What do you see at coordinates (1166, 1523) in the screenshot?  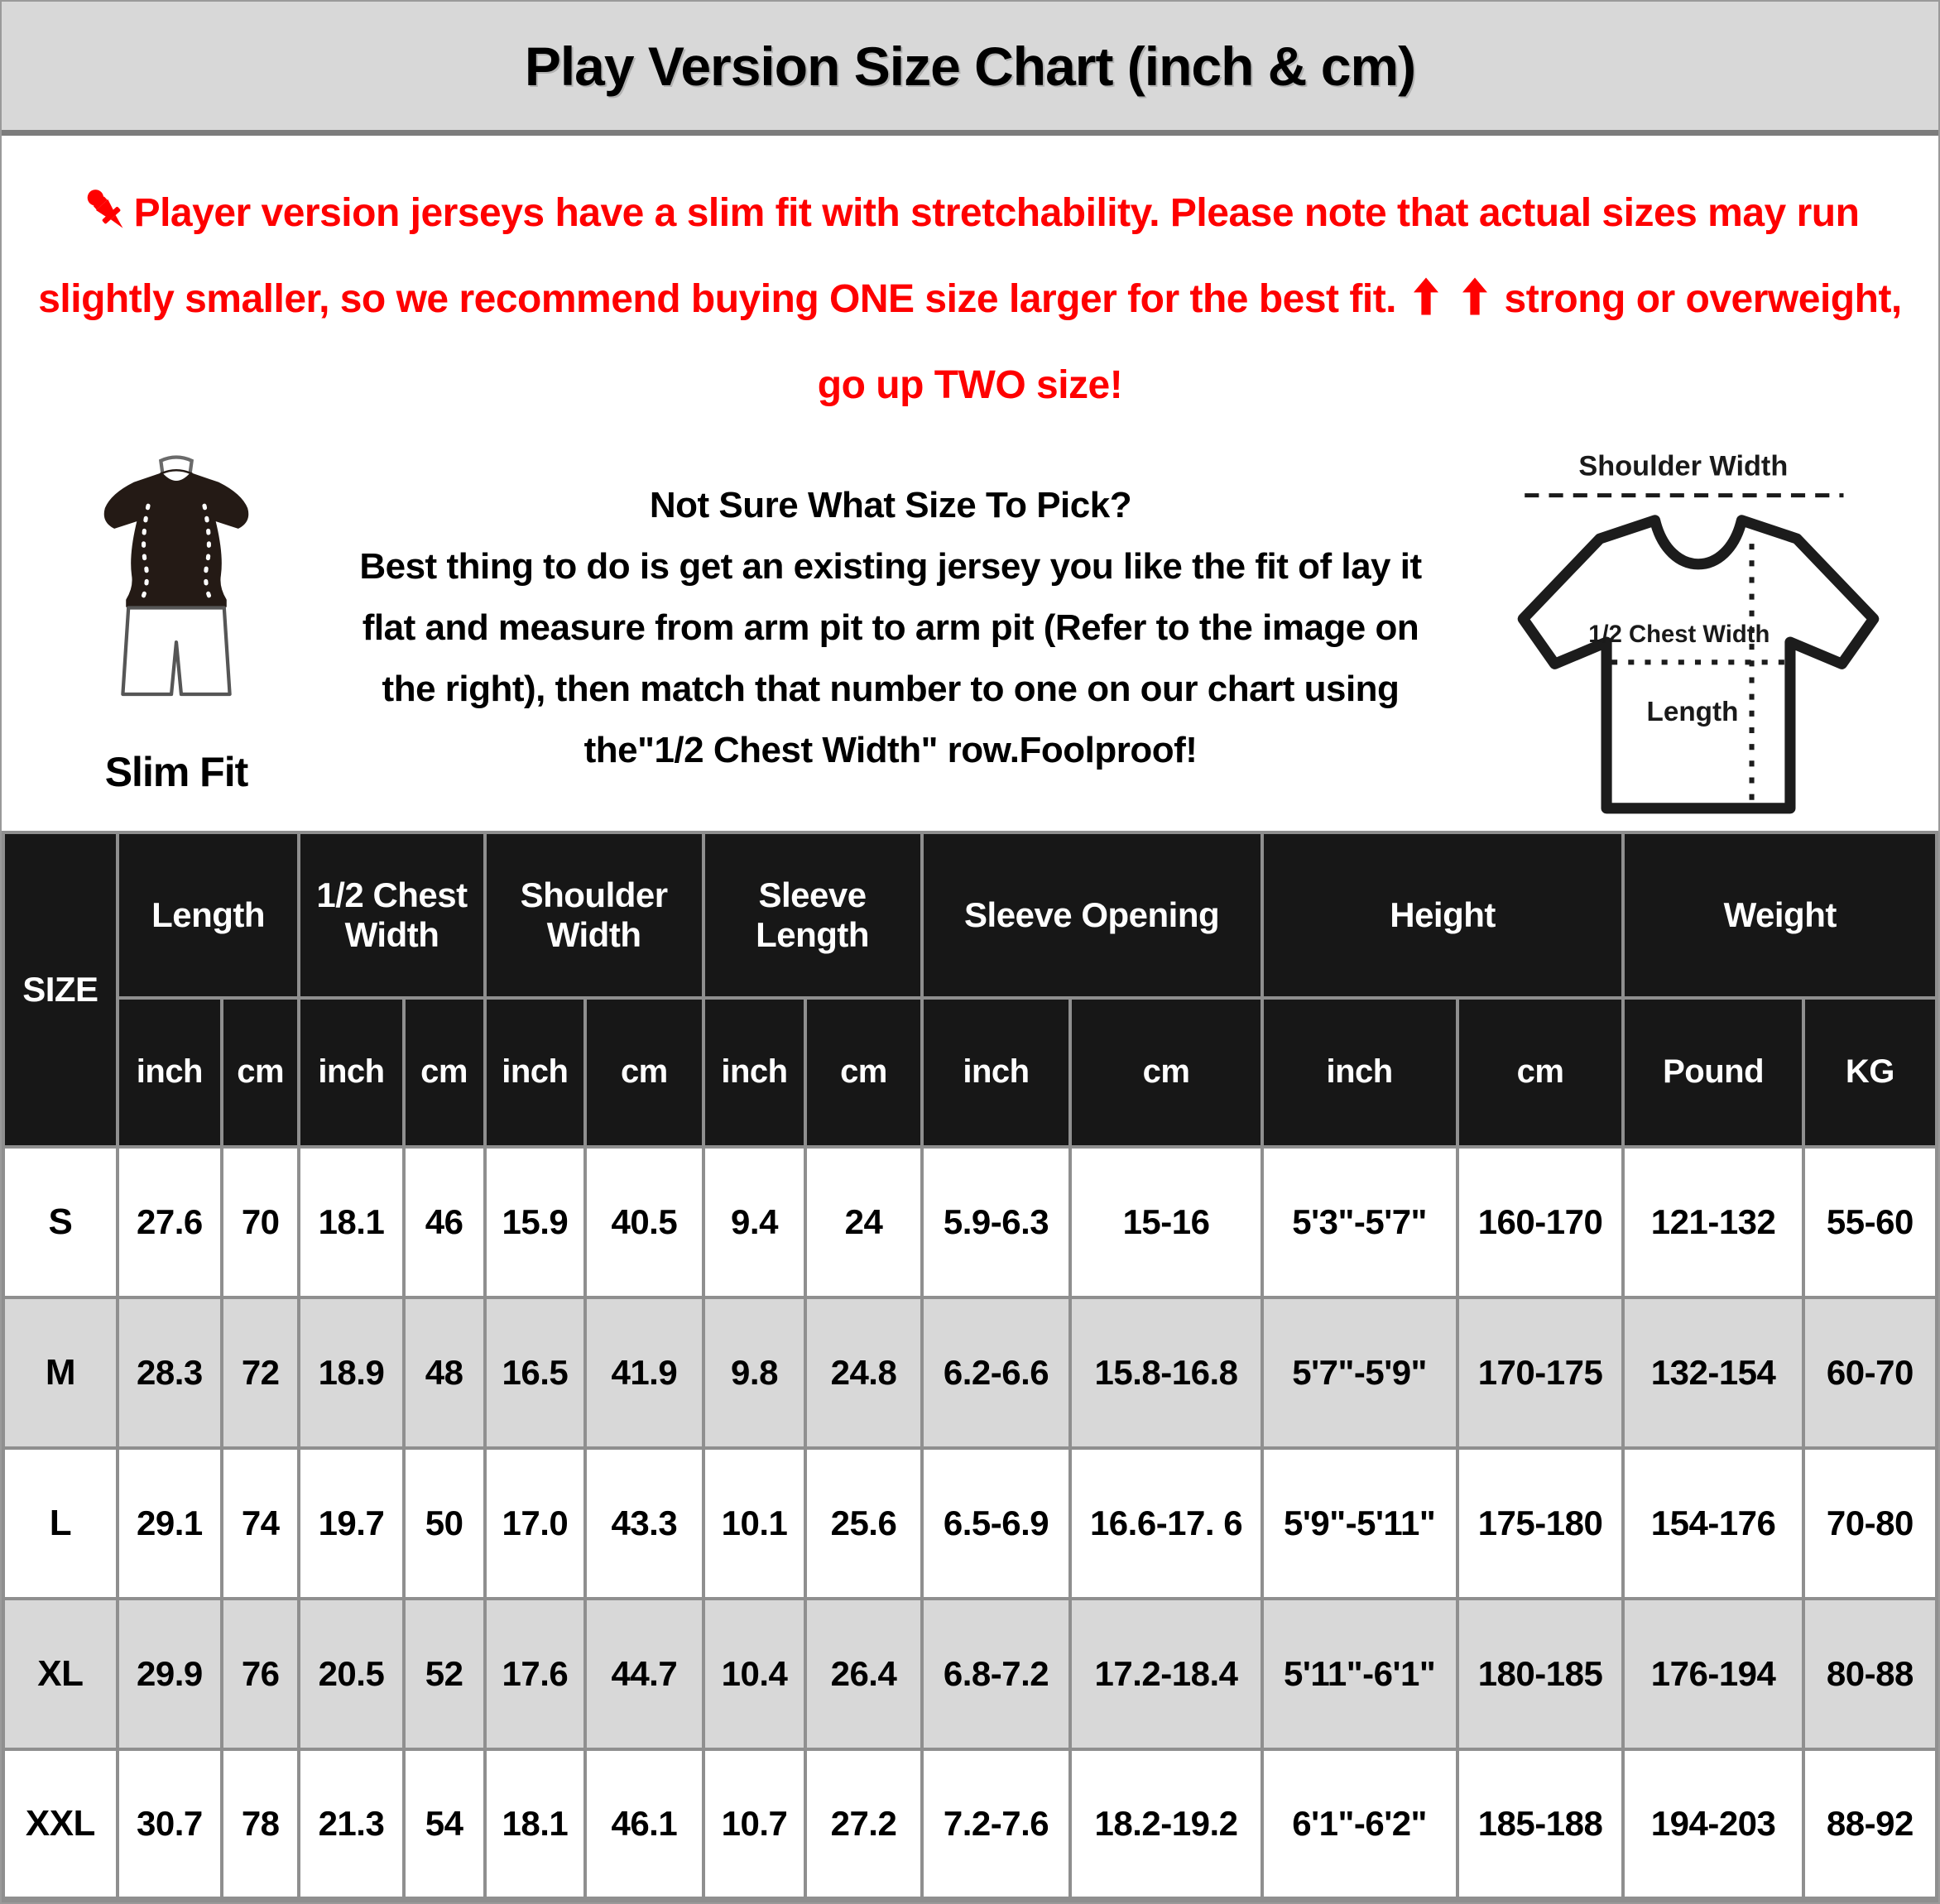 I see `value-cell: 16.6-17. 6` at bounding box center [1166, 1523].